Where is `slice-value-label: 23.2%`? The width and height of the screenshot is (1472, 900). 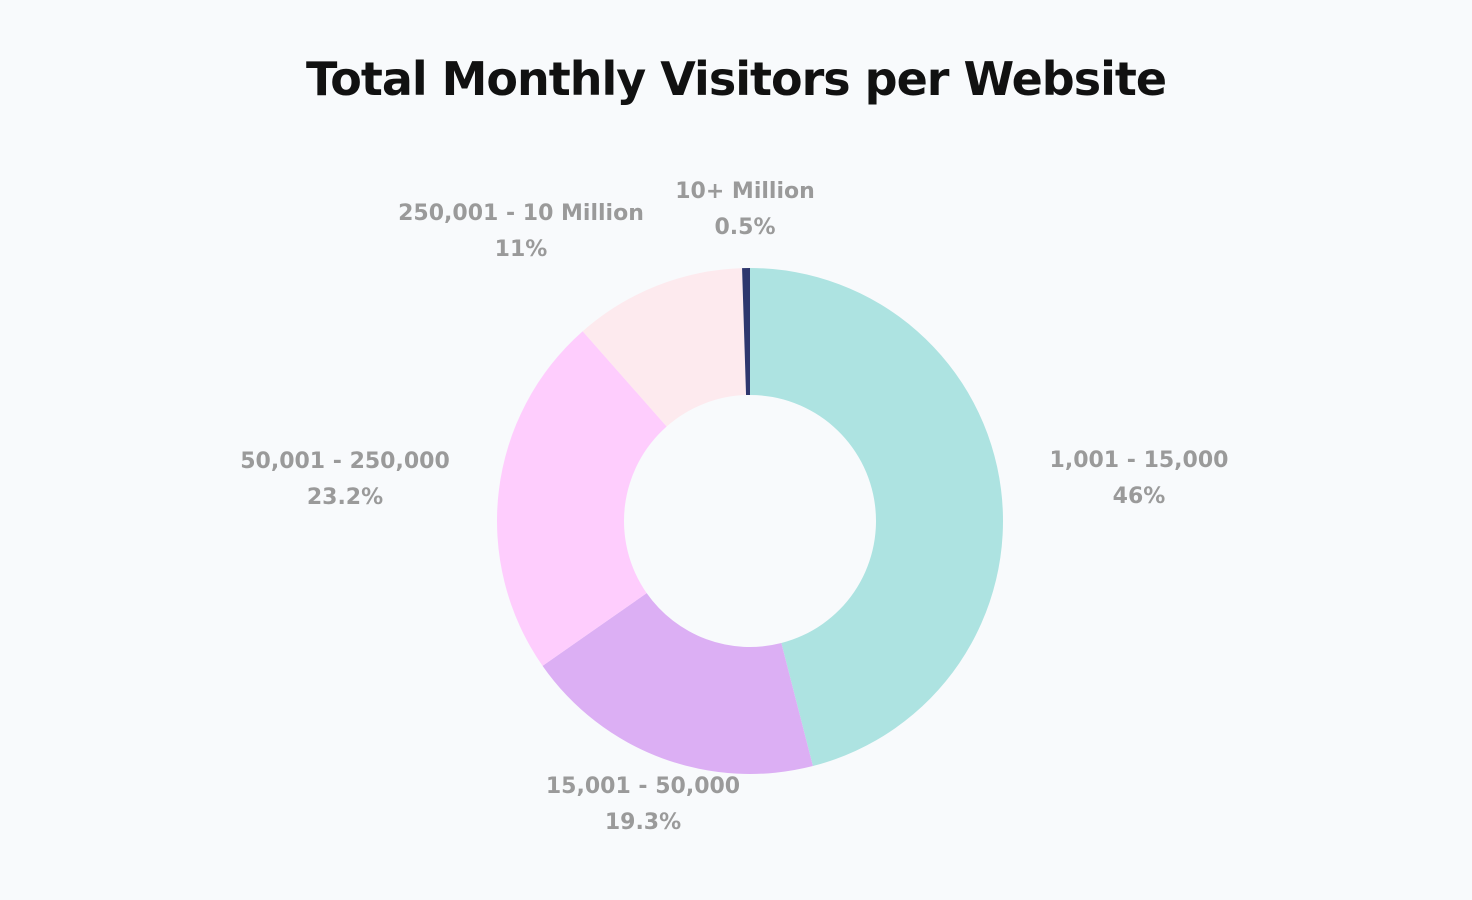
slice-value-label: 23.2% is located at coordinates (345, 497).